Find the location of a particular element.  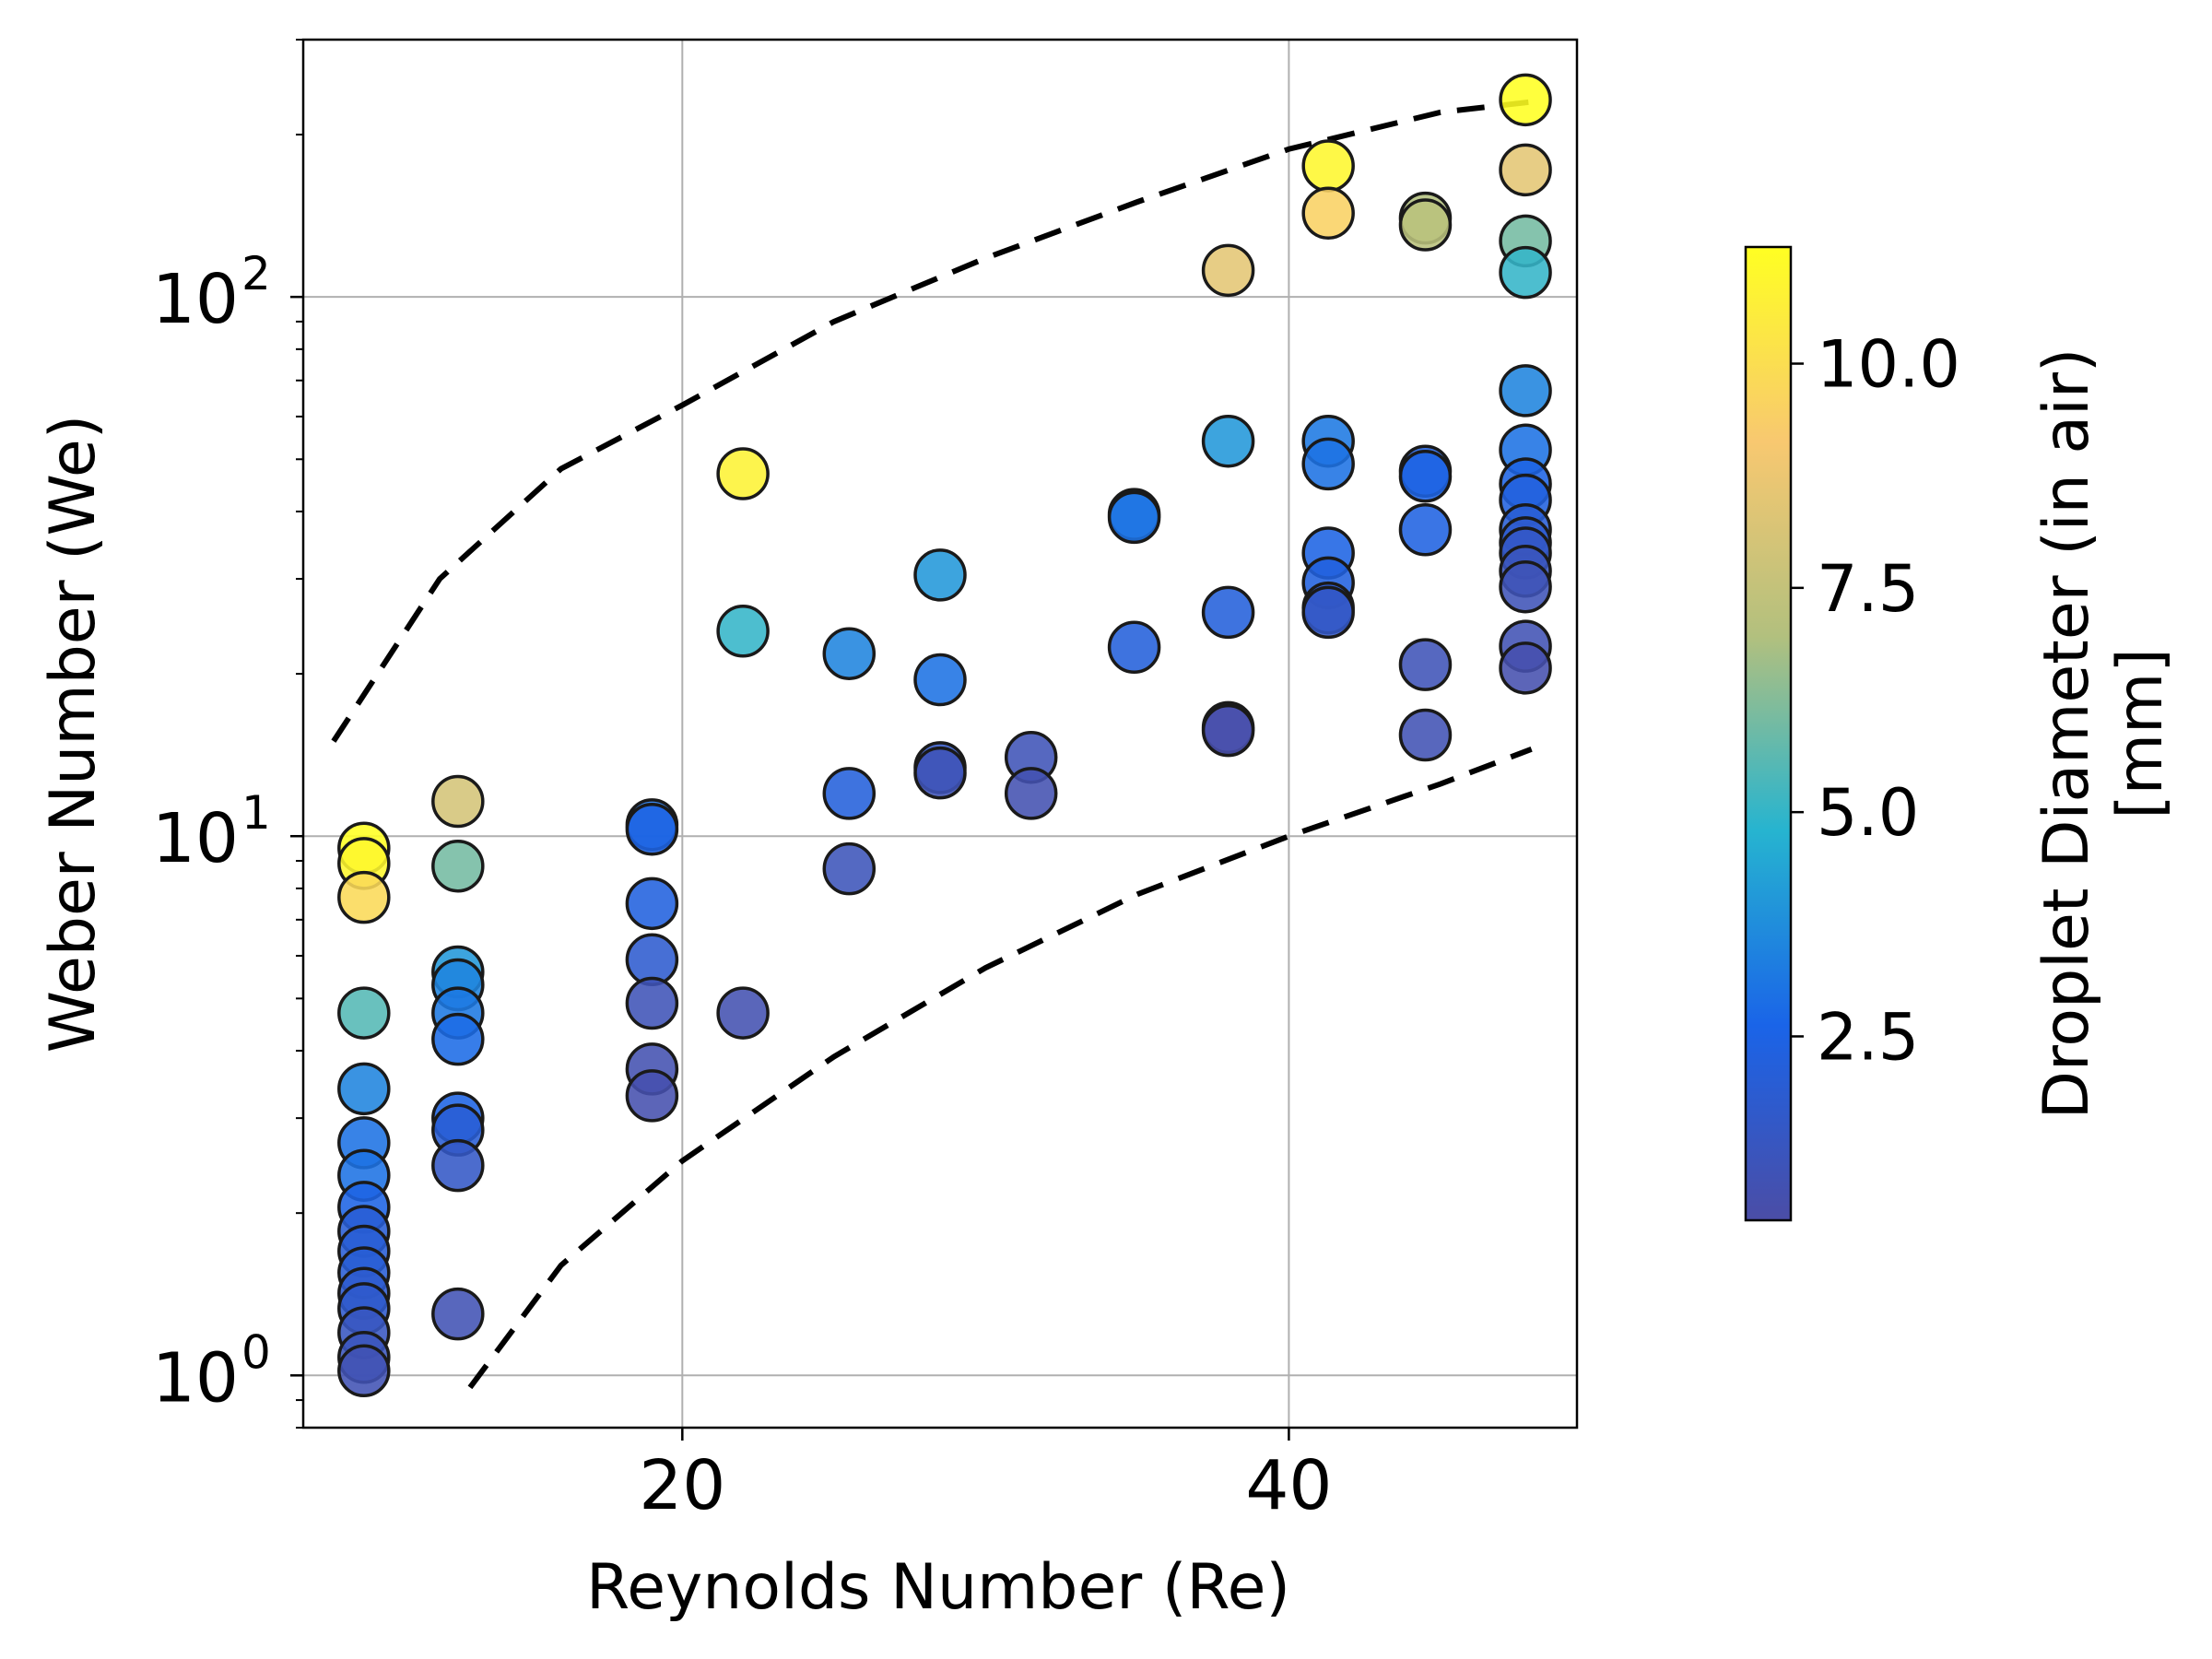

y-tick-exponent: 2 is located at coordinates (256, 273).